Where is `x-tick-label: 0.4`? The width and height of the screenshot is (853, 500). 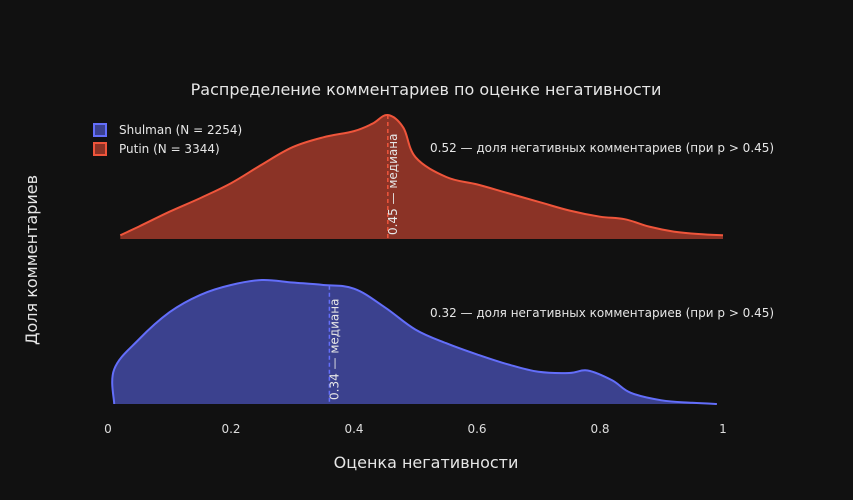 x-tick-label: 0.4 is located at coordinates (353, 429).